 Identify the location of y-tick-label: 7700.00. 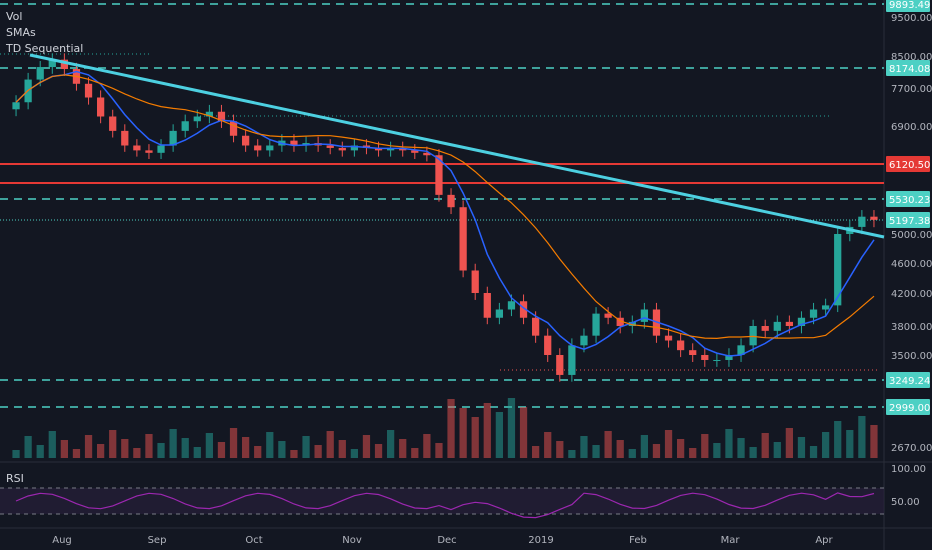
(911, 89).